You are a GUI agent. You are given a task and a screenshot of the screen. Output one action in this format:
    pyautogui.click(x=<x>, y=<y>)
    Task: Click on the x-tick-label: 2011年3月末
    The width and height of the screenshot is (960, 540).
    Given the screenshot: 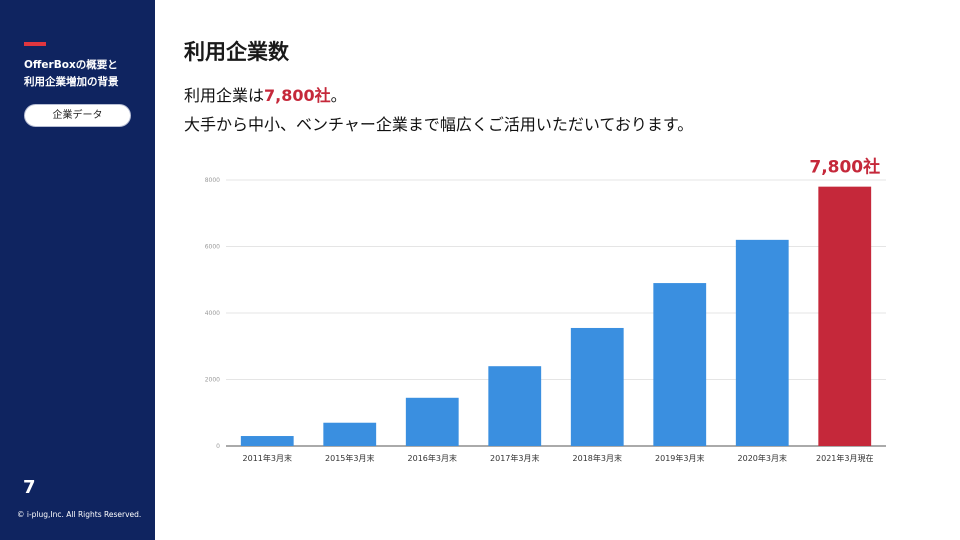 What is the action you would take?
    pyautogui.click(x=267, y=458)
    